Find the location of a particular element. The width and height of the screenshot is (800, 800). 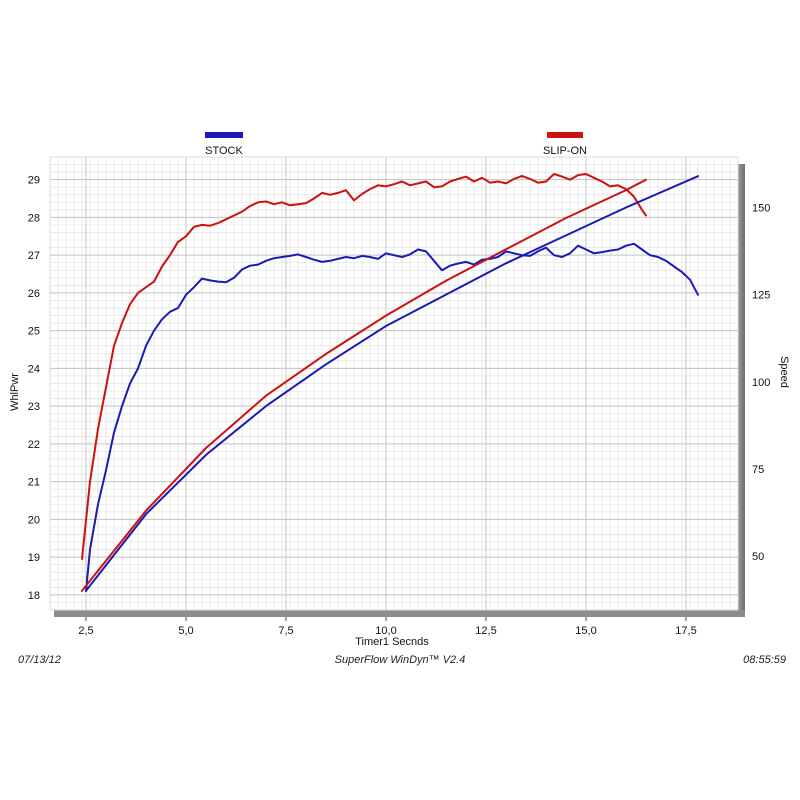

y-left-tick-label: 20 is located at coordinates (34, 520).